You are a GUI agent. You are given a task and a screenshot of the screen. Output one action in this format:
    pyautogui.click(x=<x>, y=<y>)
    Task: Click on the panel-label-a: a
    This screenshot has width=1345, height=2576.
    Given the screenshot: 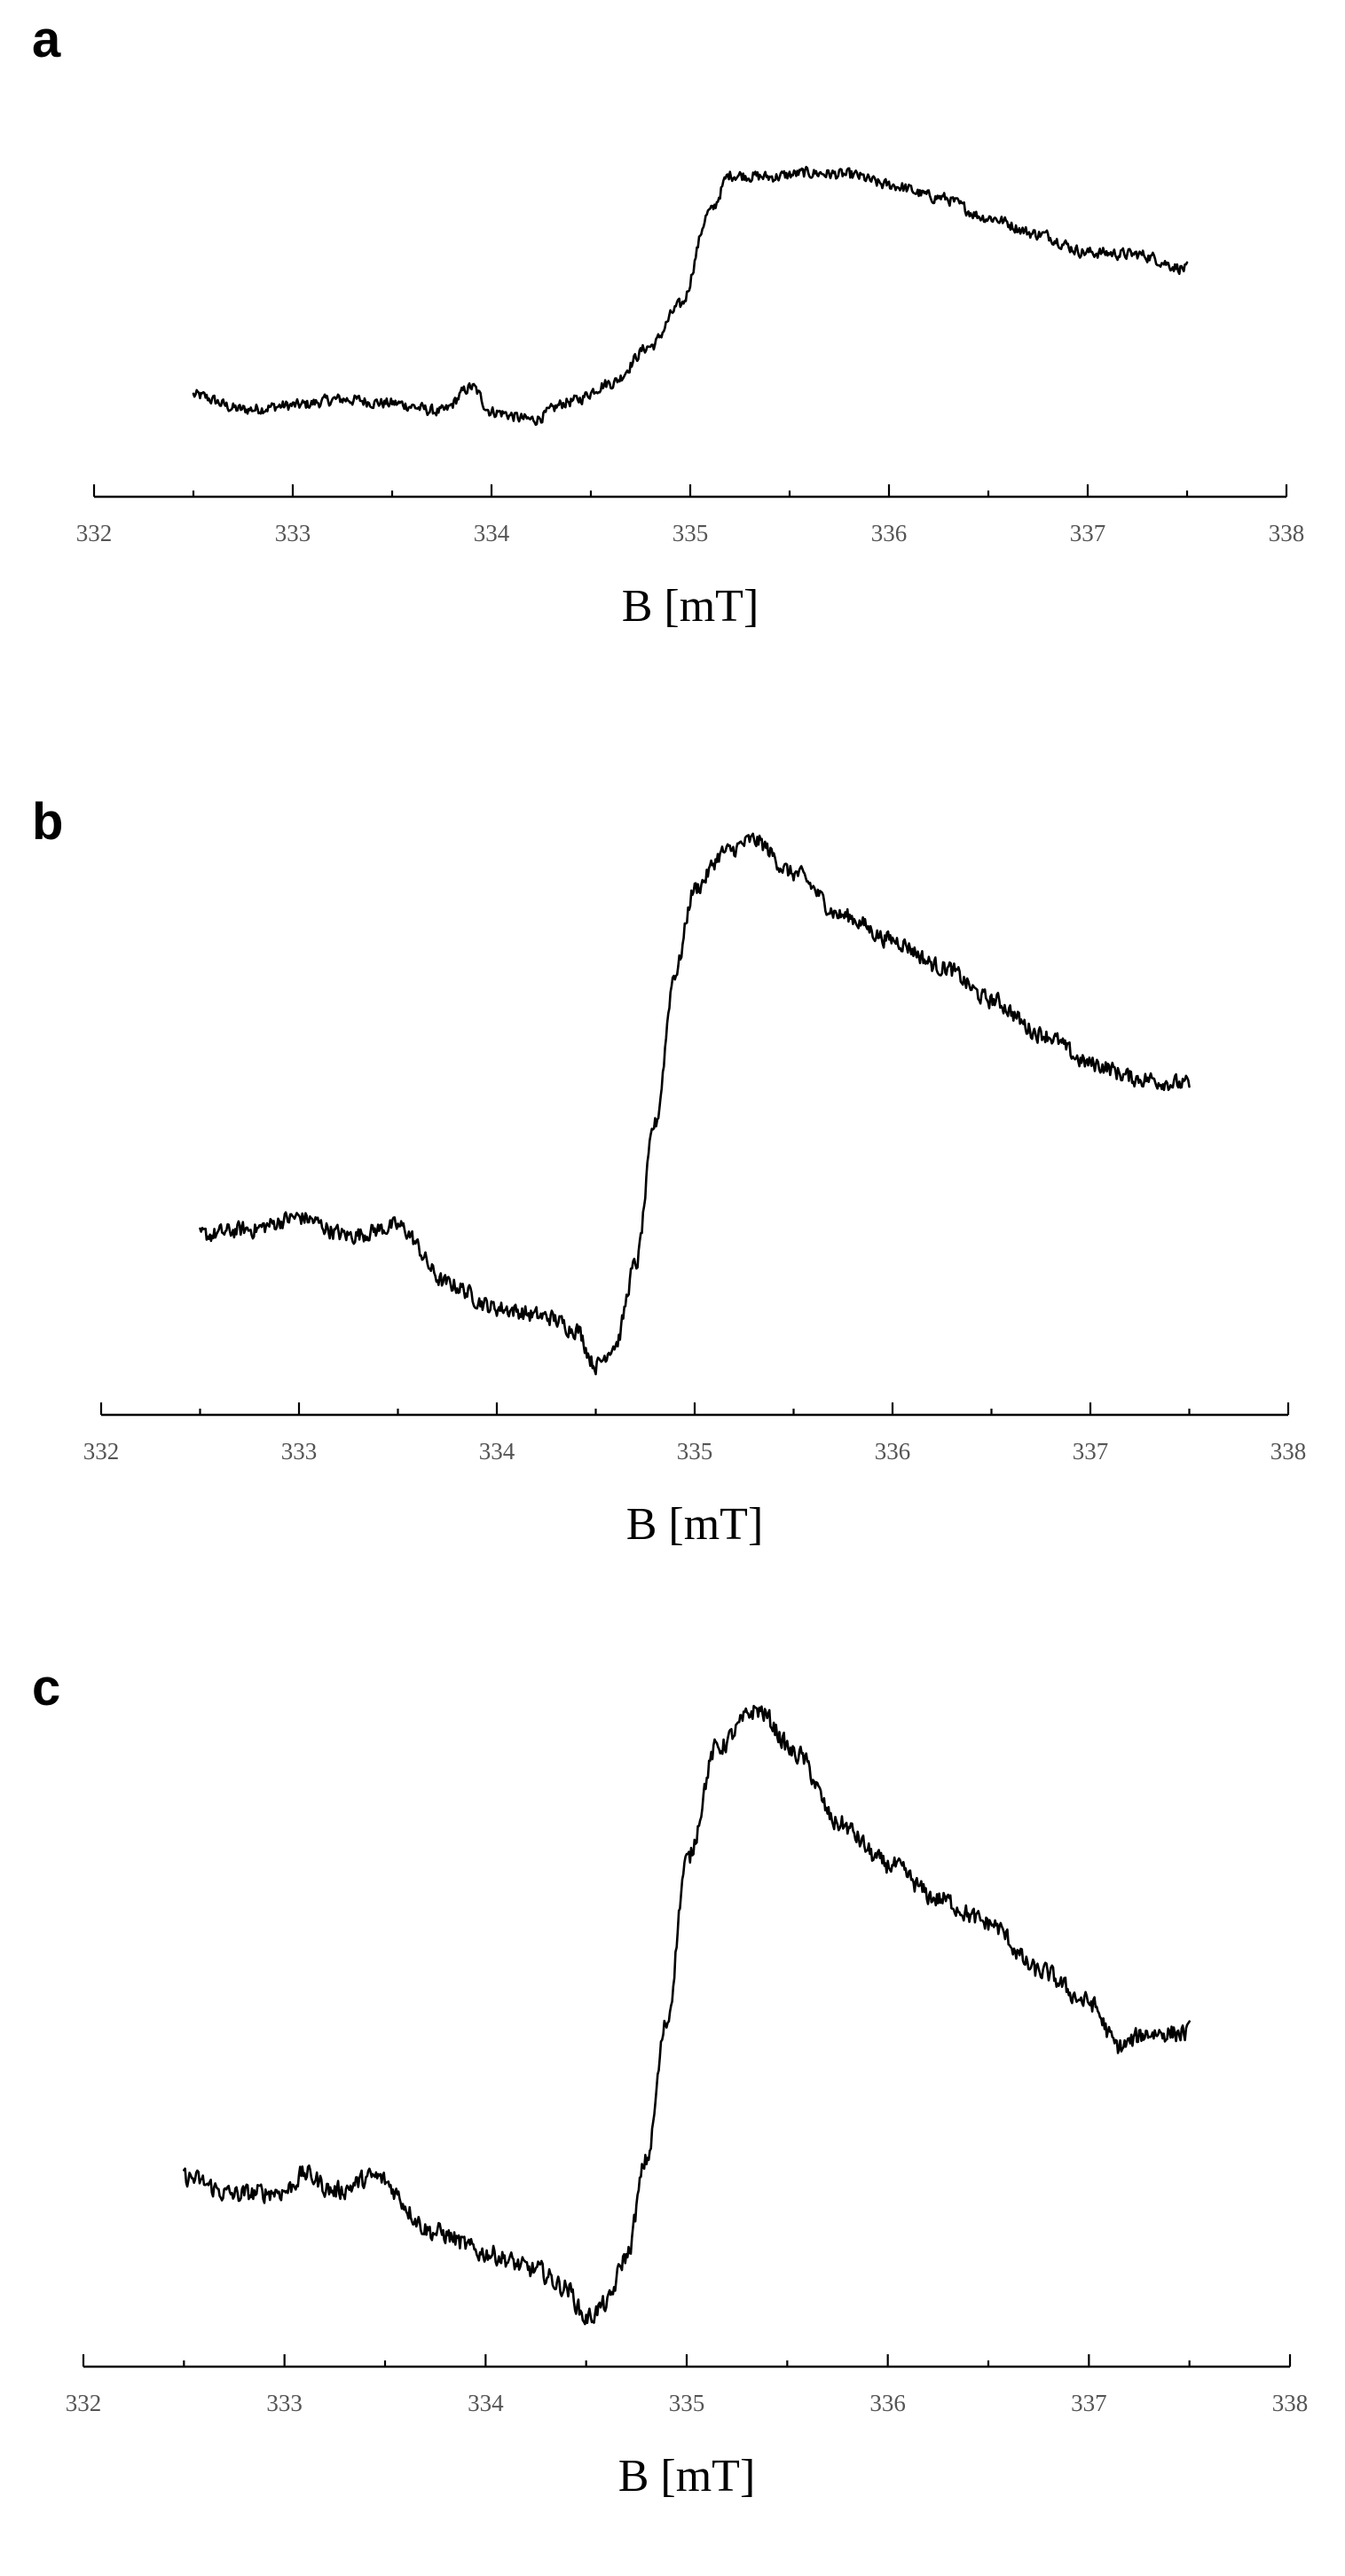 What is the action you would take?
    pyautogui.click(x=47, y=39)
    